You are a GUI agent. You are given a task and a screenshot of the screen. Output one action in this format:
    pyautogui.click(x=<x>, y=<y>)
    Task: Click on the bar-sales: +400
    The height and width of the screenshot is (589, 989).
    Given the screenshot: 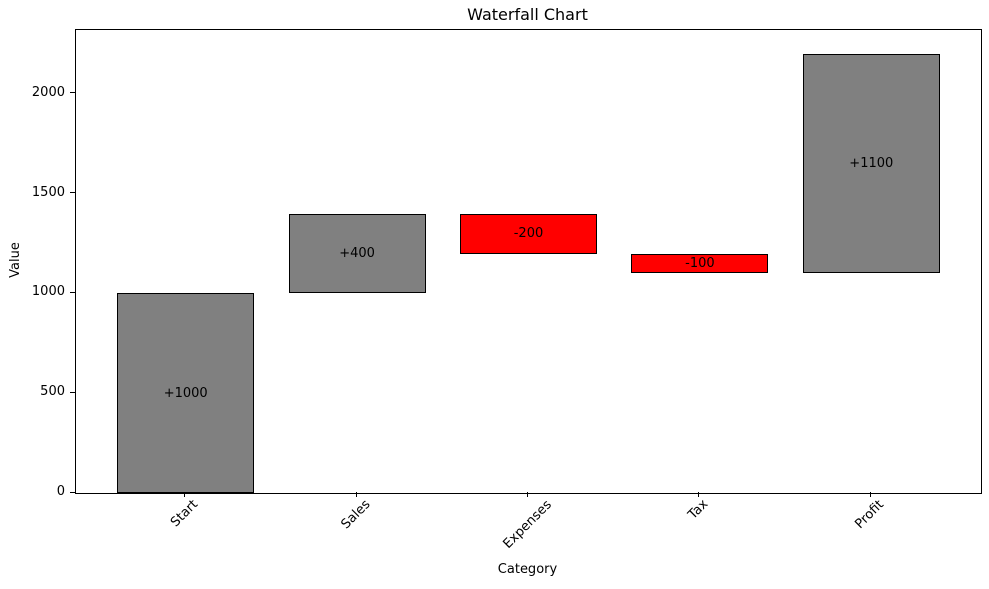 What is the action you would take?
    pyautogui.click(x=357, y=253)
    